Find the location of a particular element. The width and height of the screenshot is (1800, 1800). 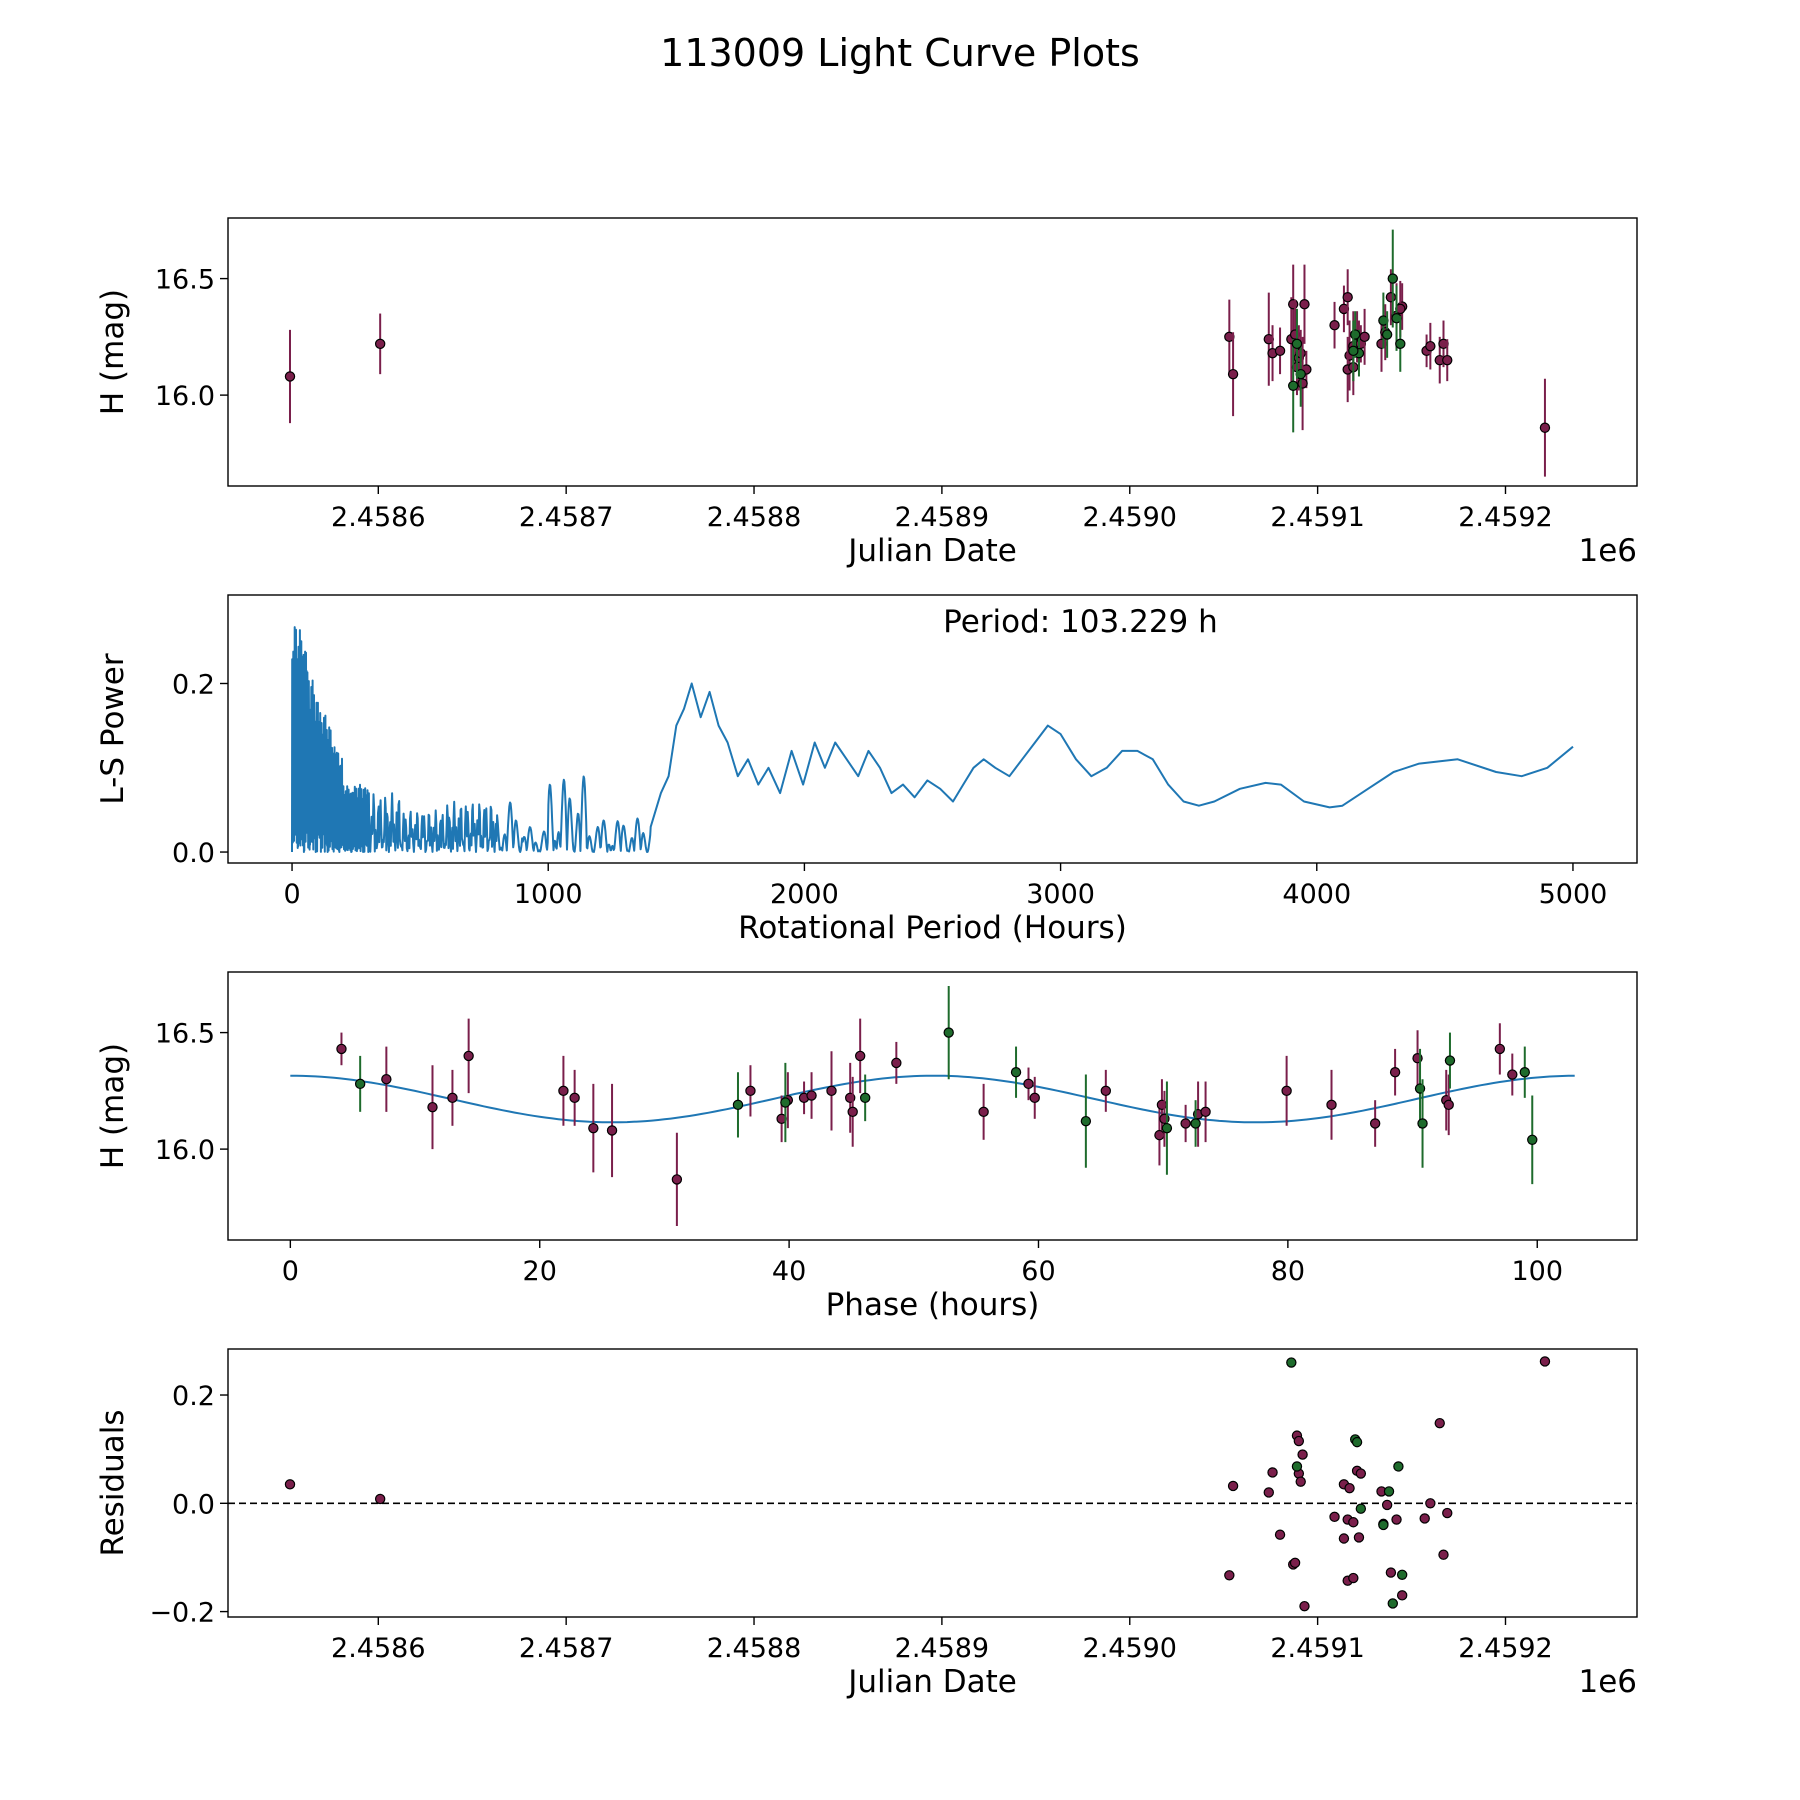

x-tick-label: 60 is located at coordinates (1038, 1271).